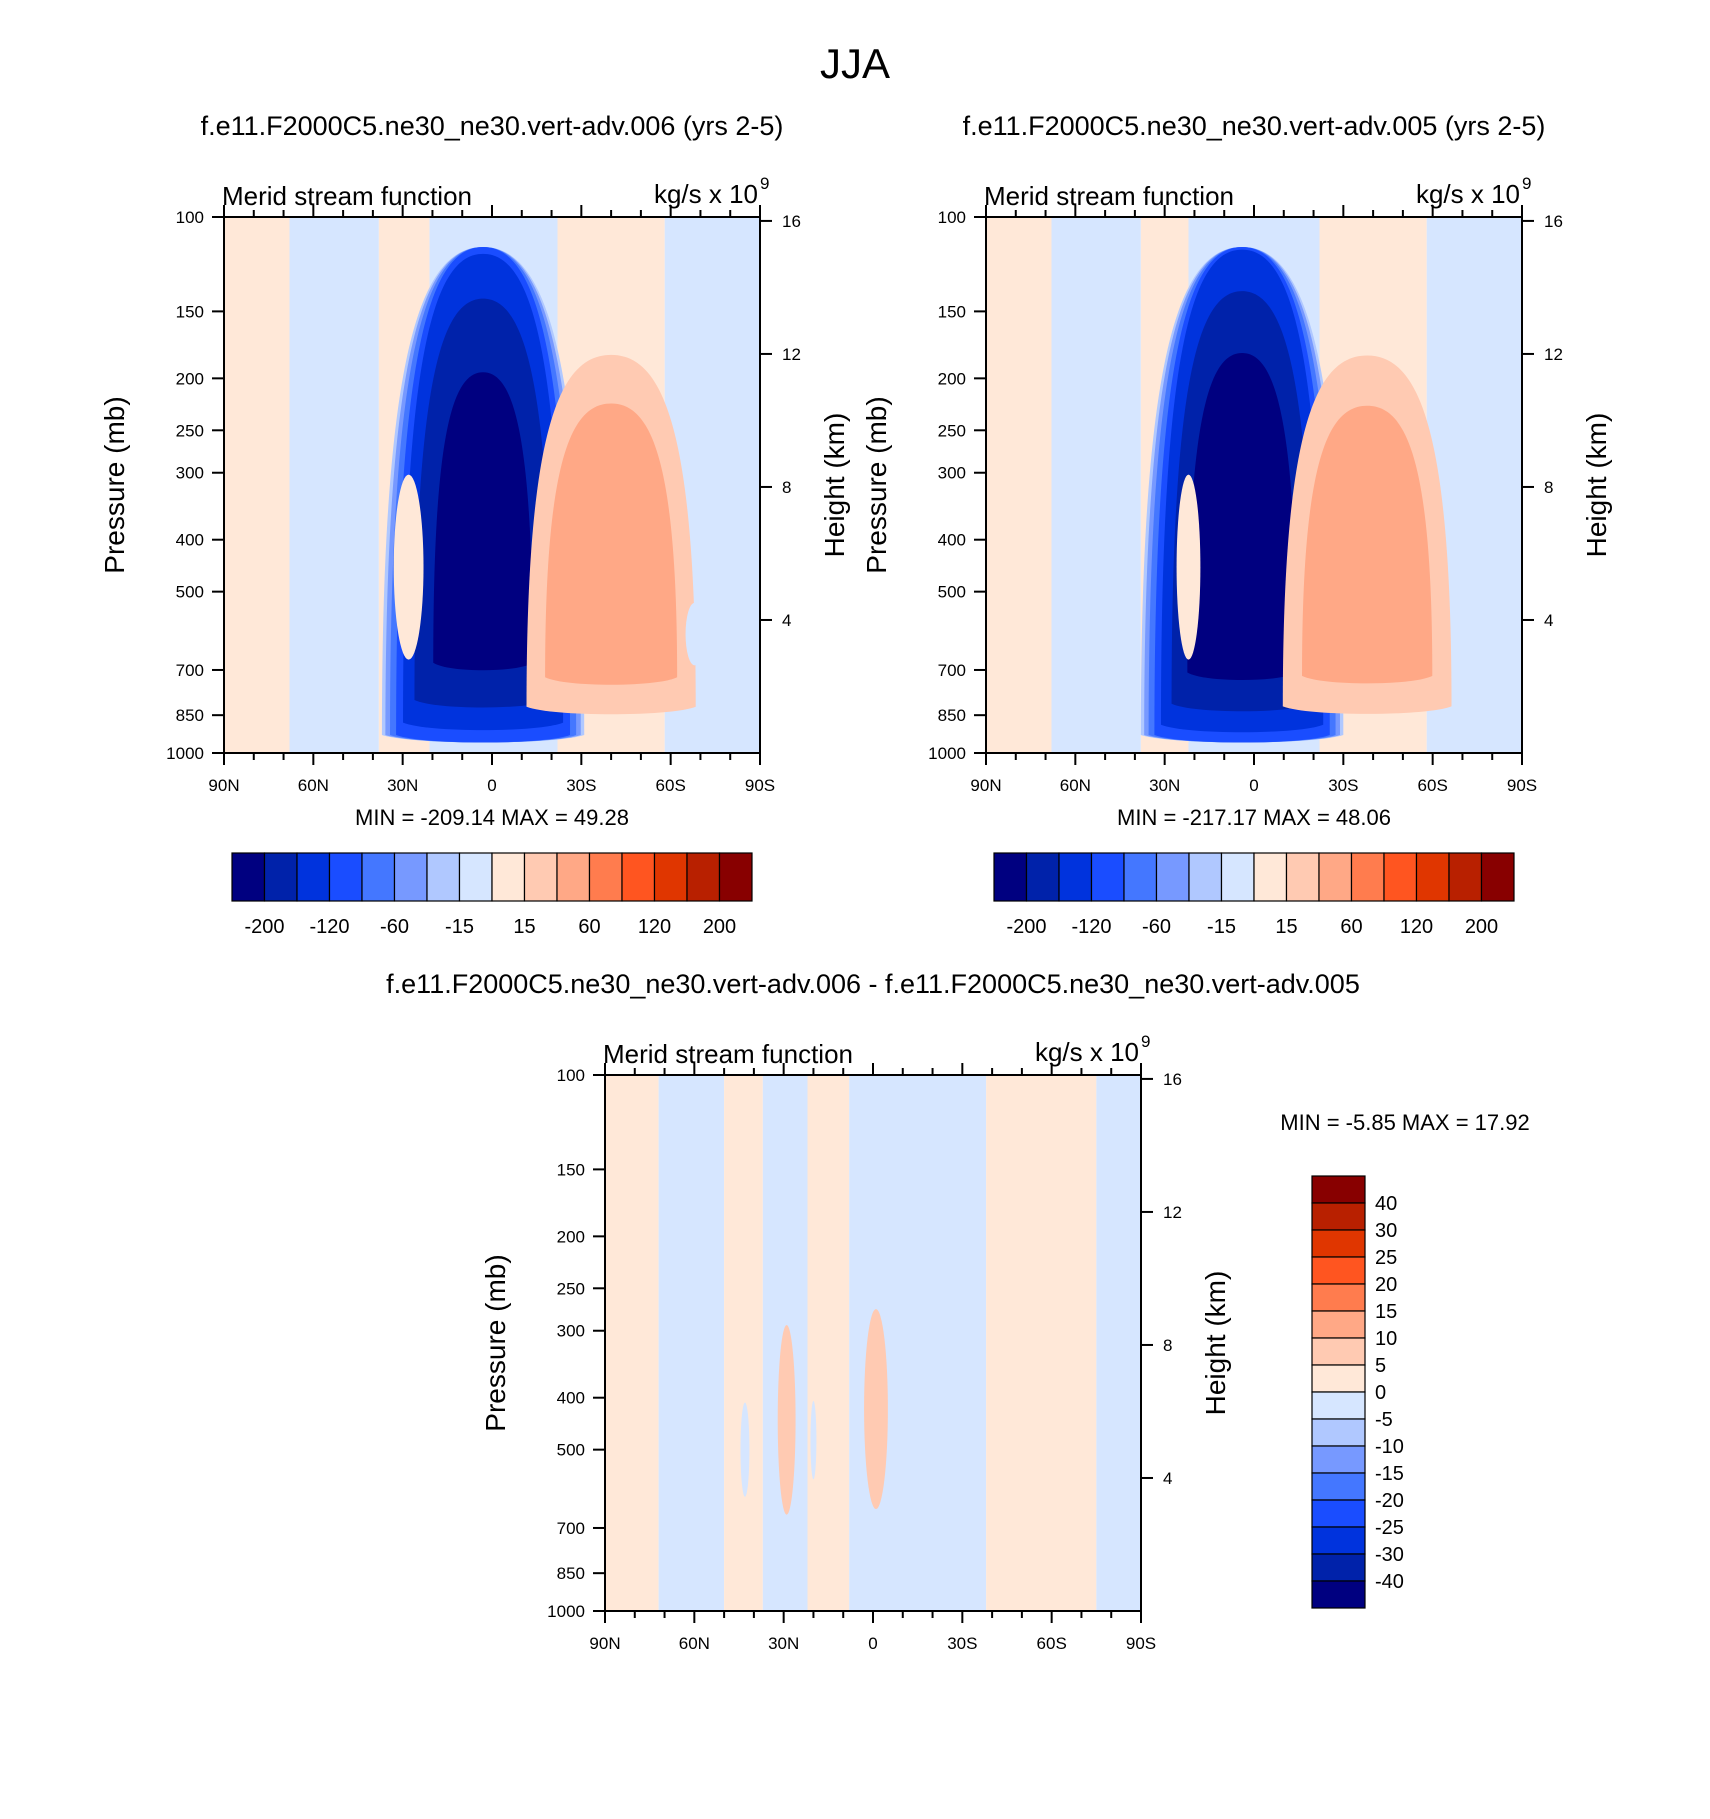  I want to click on min-max-stats: MIN = -209.14 MAX = 49.28, so click(492, 817).